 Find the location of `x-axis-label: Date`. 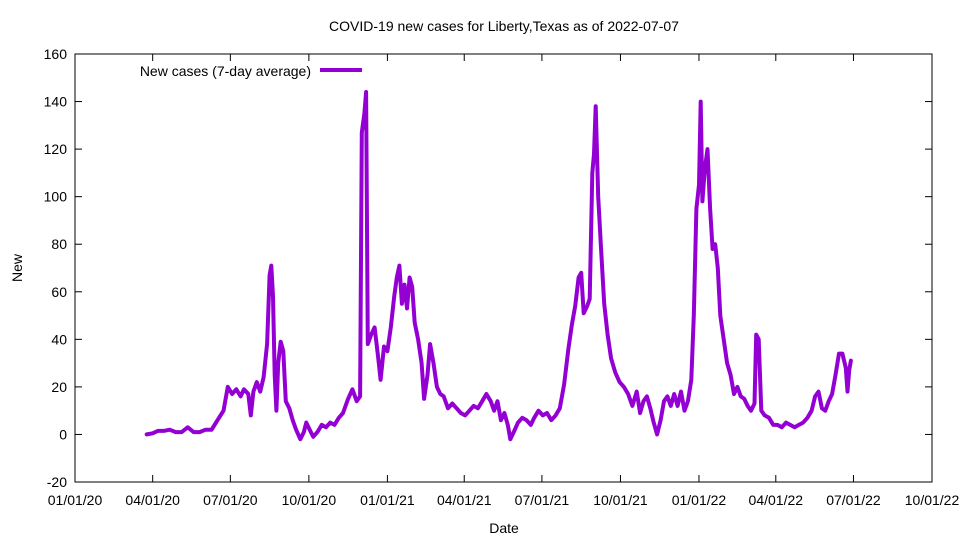

x-axis-label: Date is located at coordinates (504, 528).